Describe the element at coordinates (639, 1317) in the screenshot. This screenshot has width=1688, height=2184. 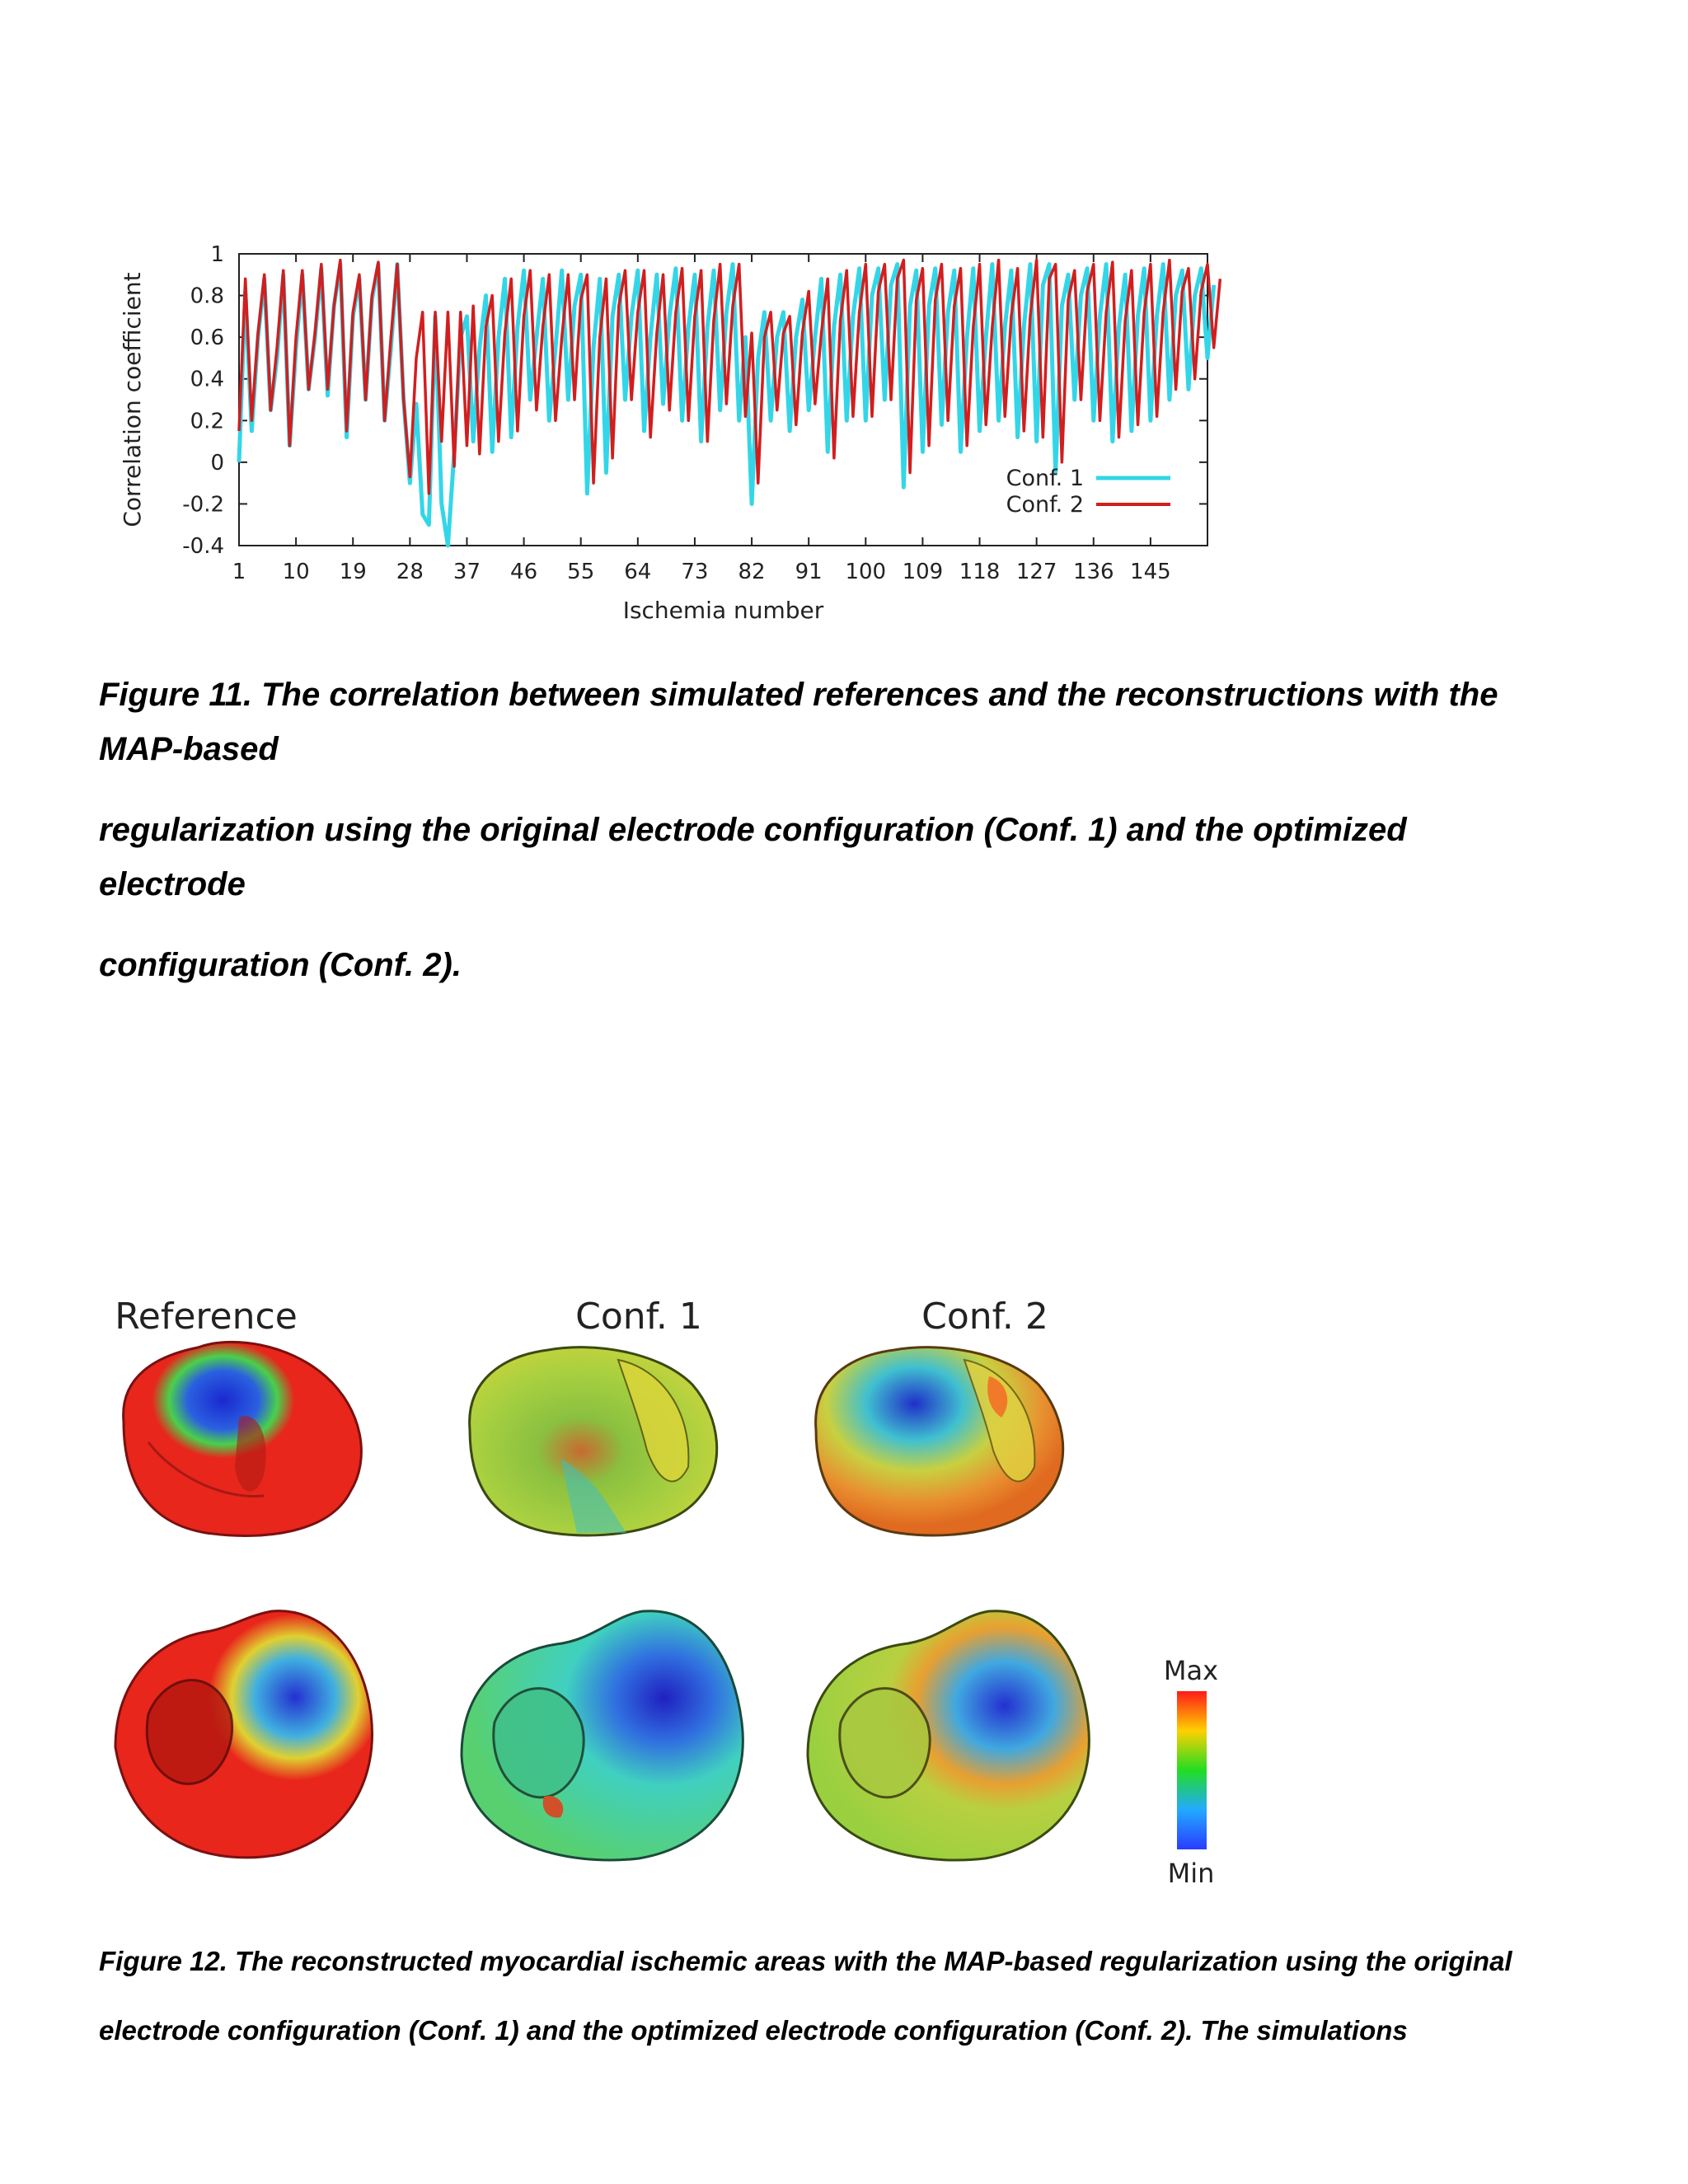
I see `column-title-conf1: Conf. 1` at that location.